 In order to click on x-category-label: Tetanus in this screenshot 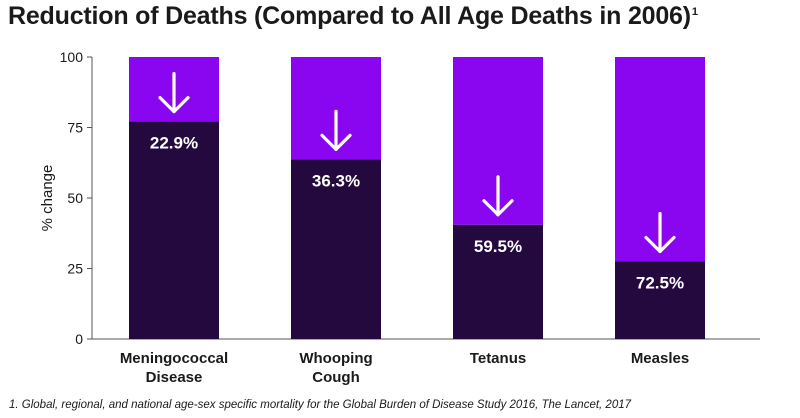, I will do `click(498, 358)`.